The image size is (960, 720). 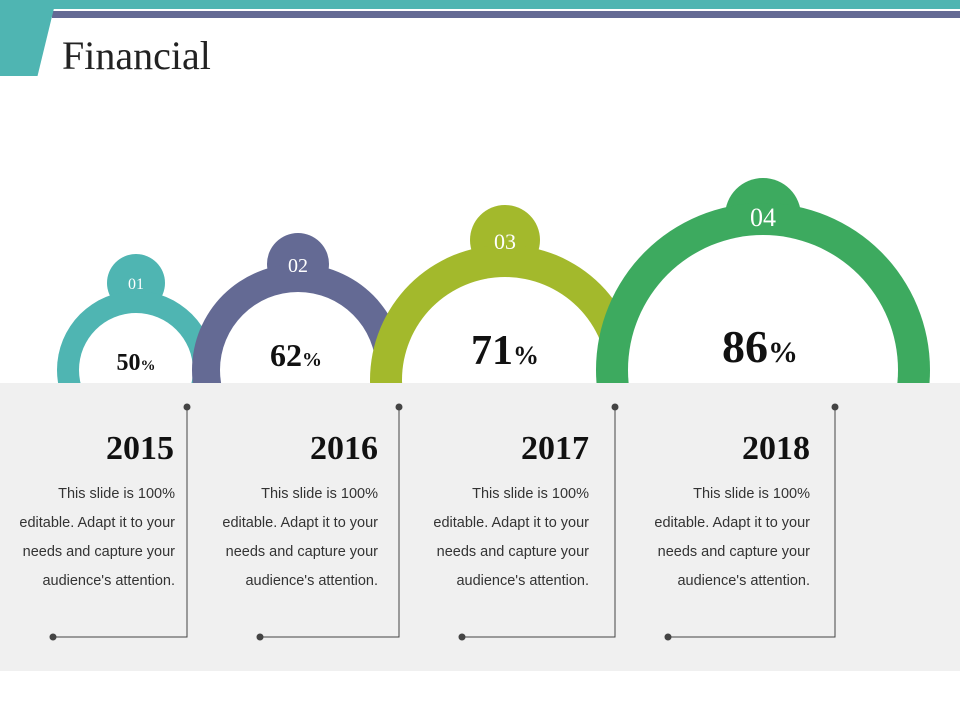 What do you see at coordinates (136, 284) in the screenshot?
I see `number-label-1: 01` at bounding box center [136, 284].